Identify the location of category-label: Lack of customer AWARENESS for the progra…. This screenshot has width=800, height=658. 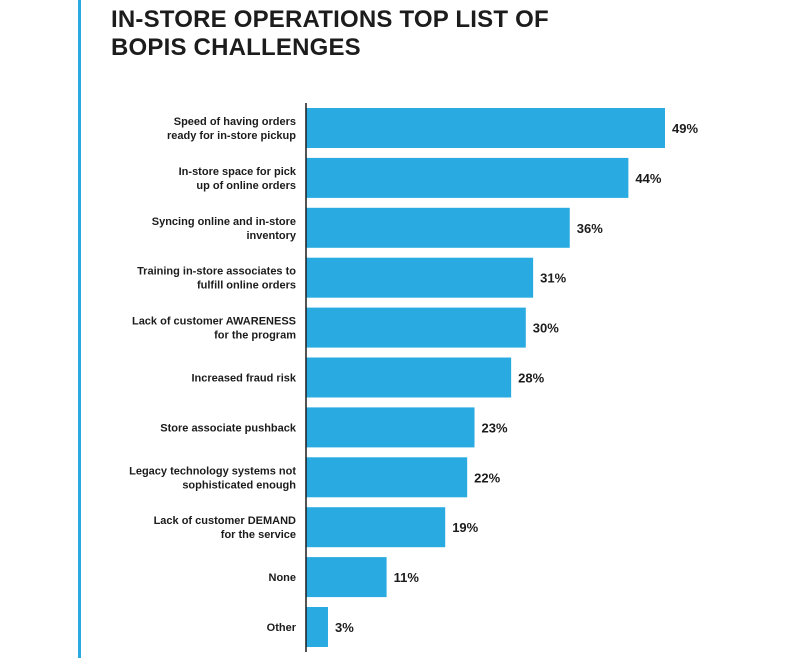
(214, 329).